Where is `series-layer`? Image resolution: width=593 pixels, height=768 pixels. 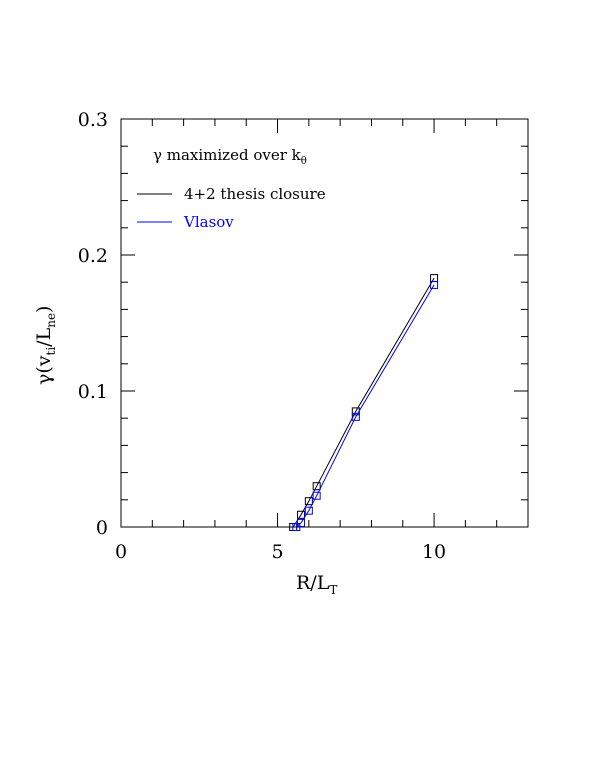 series-layer is located at coordinates (364, 402).